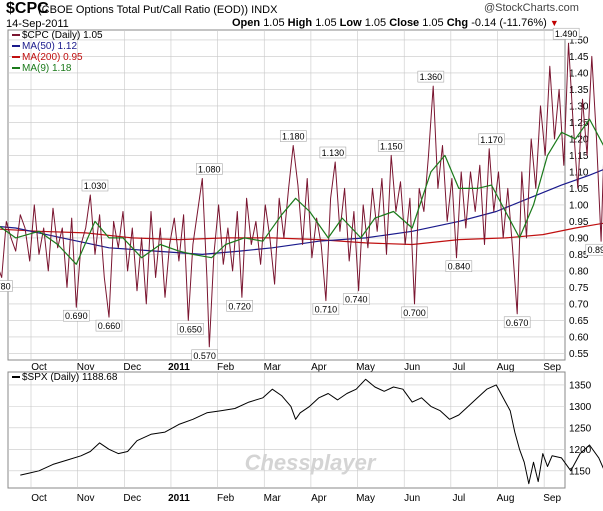  Describe the element at coordinates (62, 35) in the screenshot. I see `legend-entry: $CPC (Daily) 1.05` at that location.